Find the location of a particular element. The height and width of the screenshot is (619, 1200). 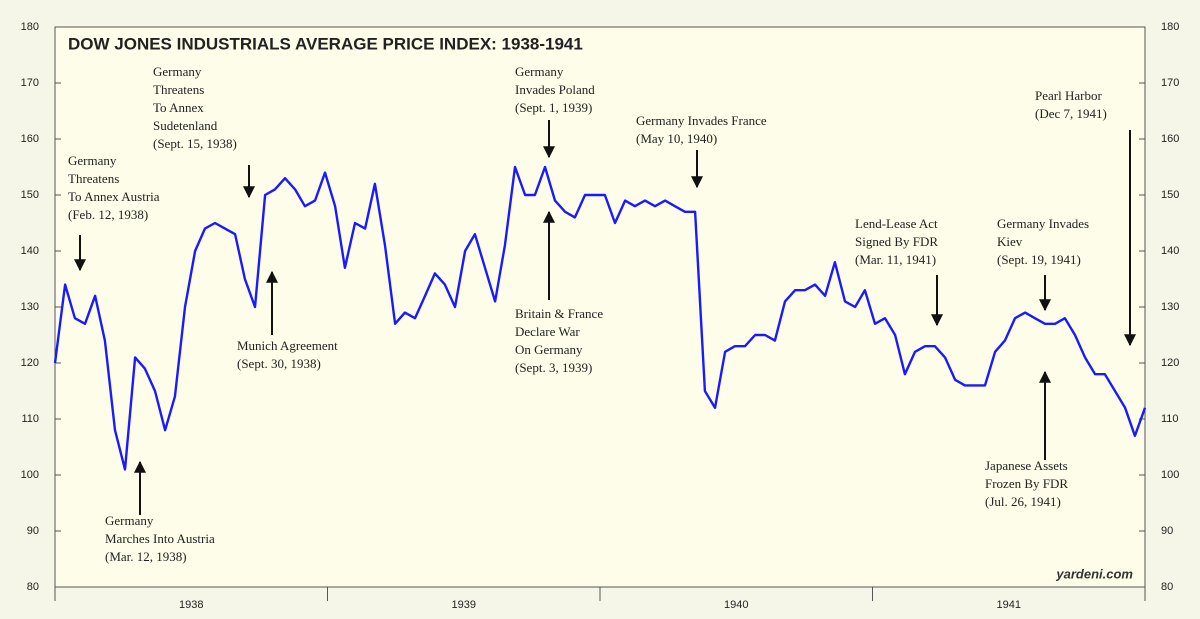

annotation-text: (Mar. 11, 1941) is located at coordinates (895, 259).